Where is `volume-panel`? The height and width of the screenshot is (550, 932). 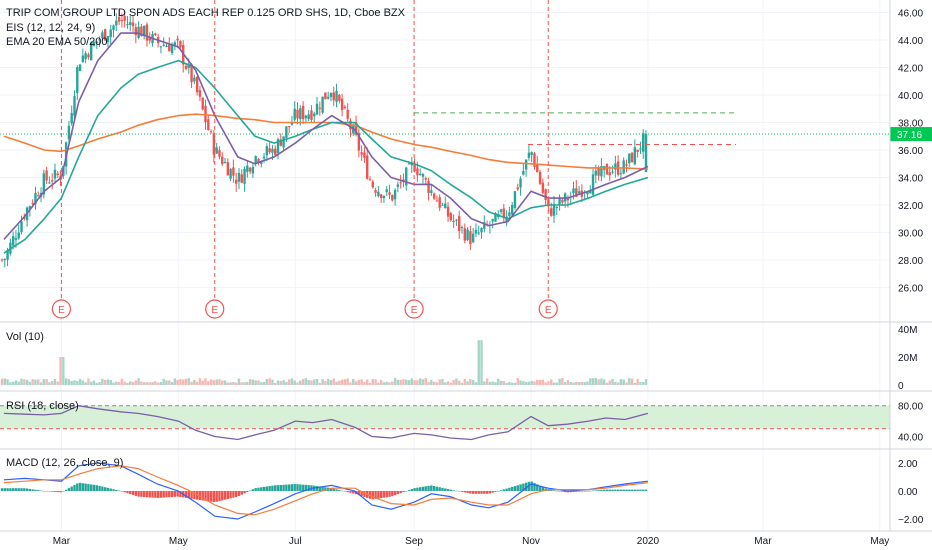 volume-panel is located at coordinates (324, 362).